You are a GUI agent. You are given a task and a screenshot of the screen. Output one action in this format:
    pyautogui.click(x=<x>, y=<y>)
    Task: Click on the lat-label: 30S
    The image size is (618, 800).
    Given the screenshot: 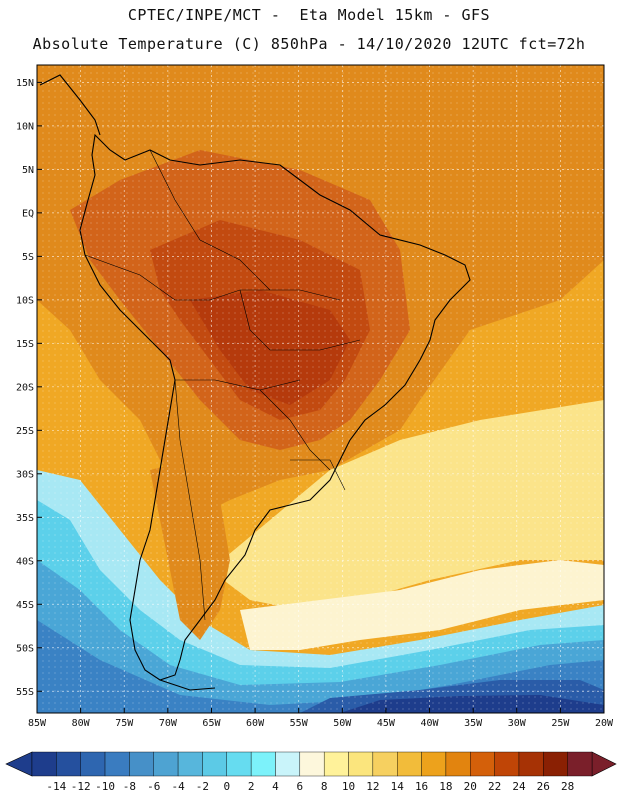 What is the action you would take?
    pyautogui.click(x=25, y=474)
    